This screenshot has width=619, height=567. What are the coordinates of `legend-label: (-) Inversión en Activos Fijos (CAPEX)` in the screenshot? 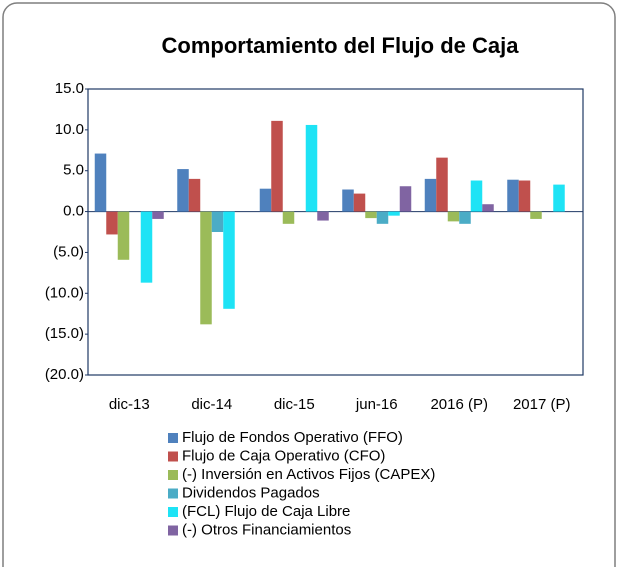 It's located at (308, 474).